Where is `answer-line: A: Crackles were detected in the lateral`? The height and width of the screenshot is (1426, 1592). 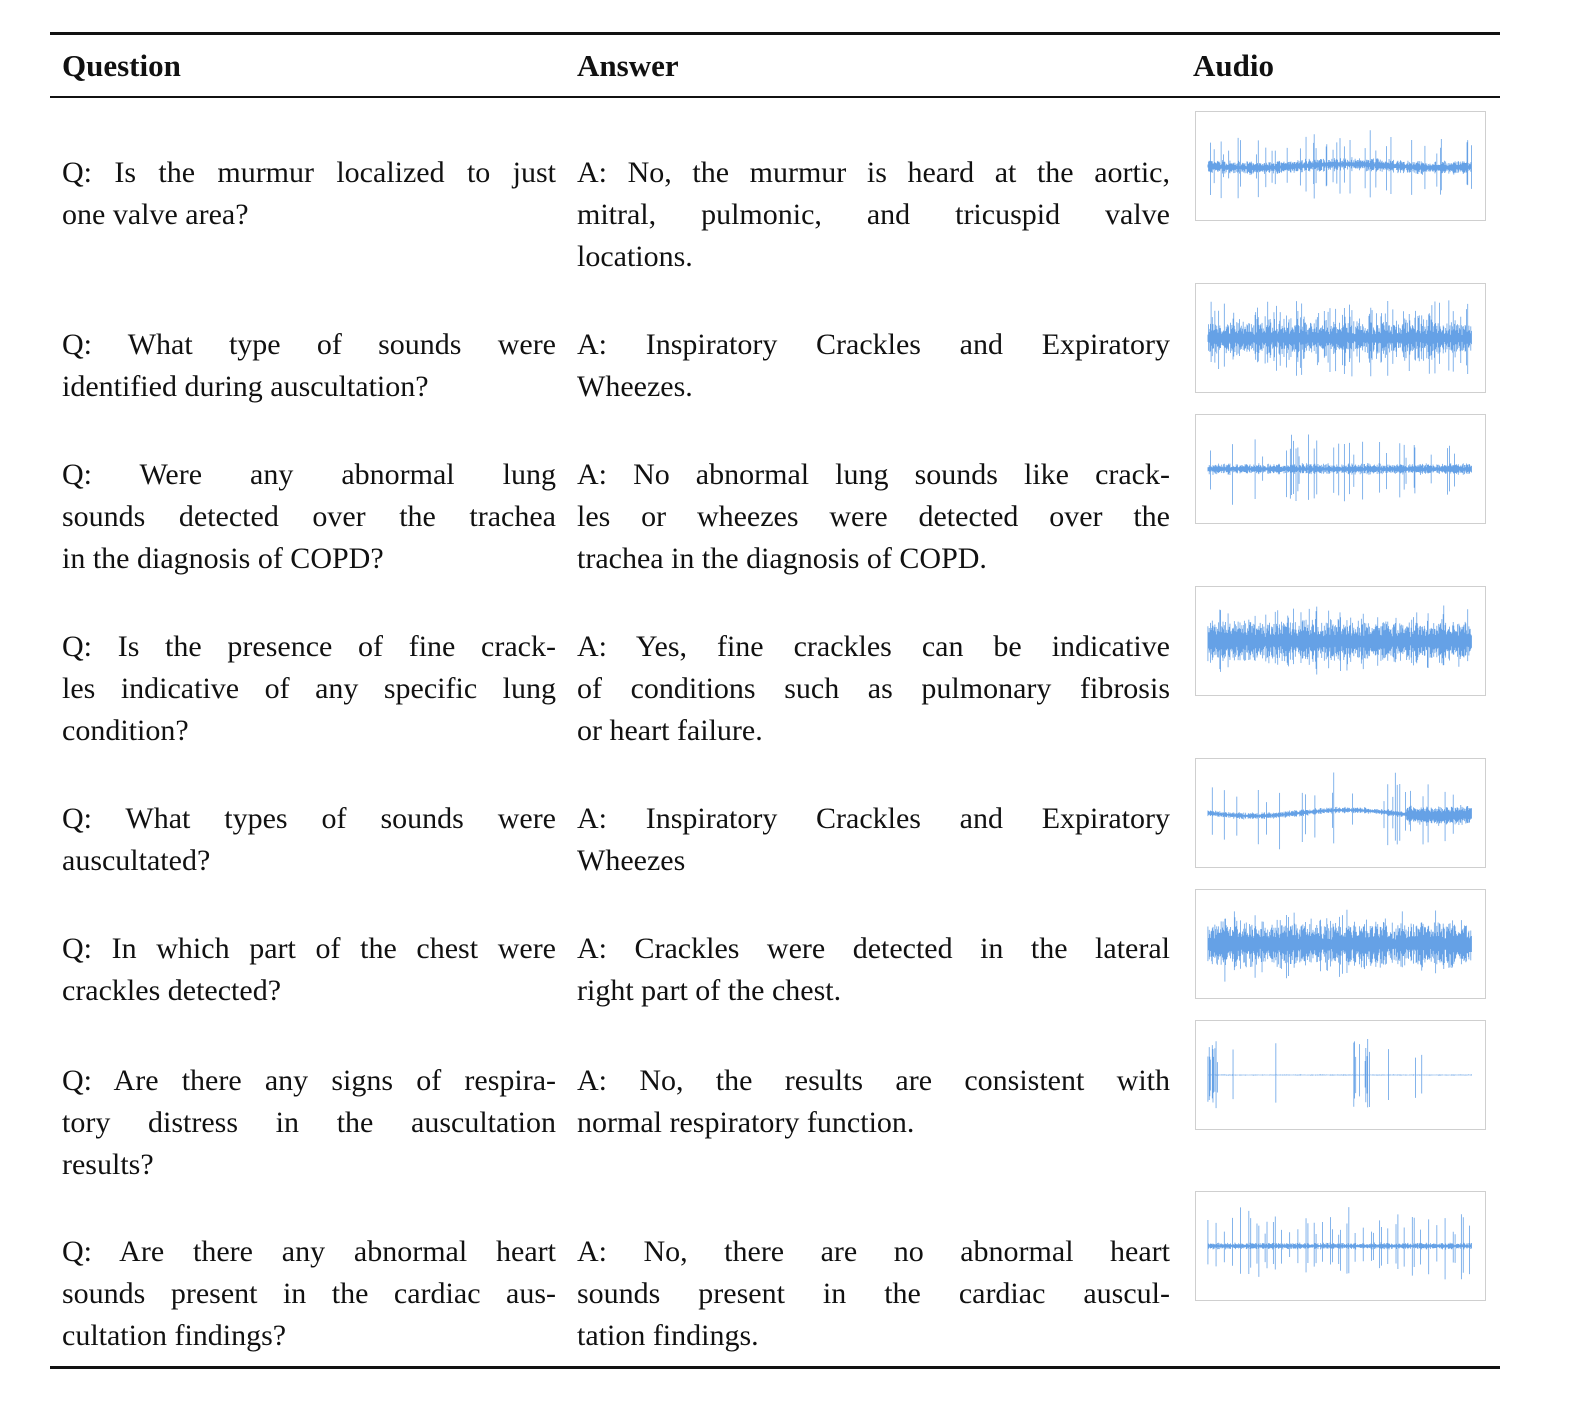 answer-line: A: Crackles were detected in the lateral is located at coordinates (873, 948).